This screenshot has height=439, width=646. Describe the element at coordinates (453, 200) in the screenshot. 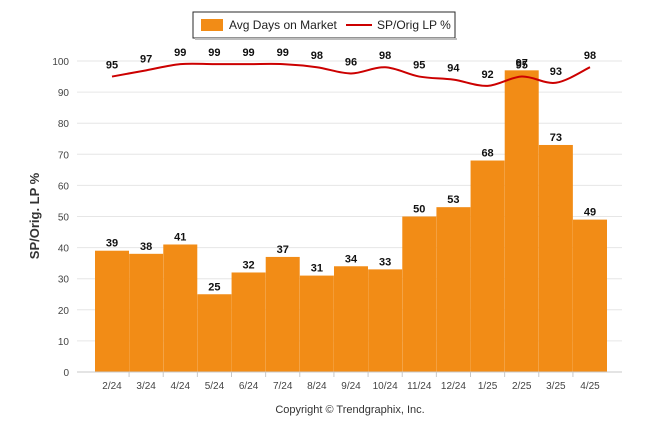

I see `bar-value-label: 53` at that location.